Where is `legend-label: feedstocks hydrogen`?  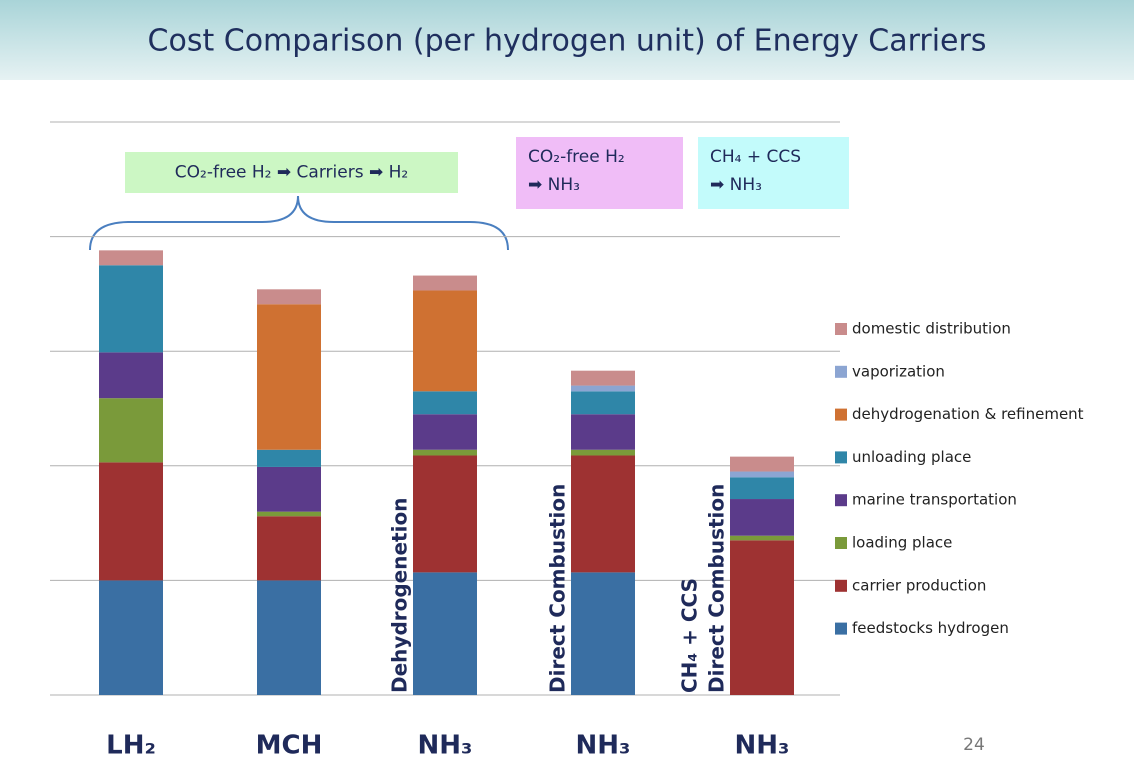
legend-label: feedstocks hydrogen is located at coordinates (930, 628).